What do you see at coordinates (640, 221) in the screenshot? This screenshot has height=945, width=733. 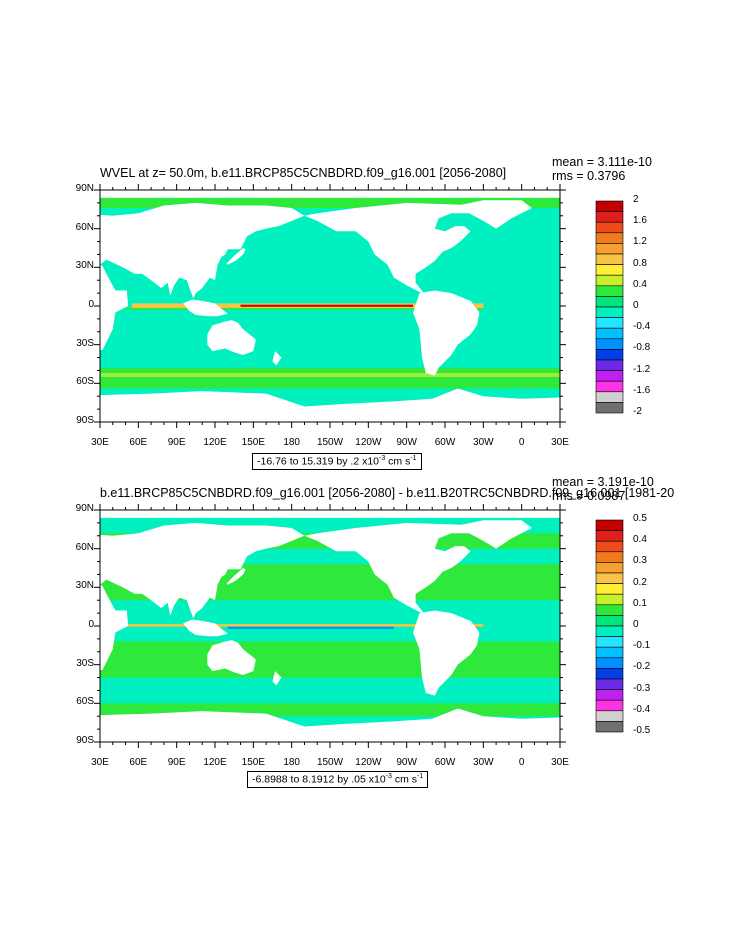 I see `colorbar-label: 1.6` at bounding box center [640, 221].